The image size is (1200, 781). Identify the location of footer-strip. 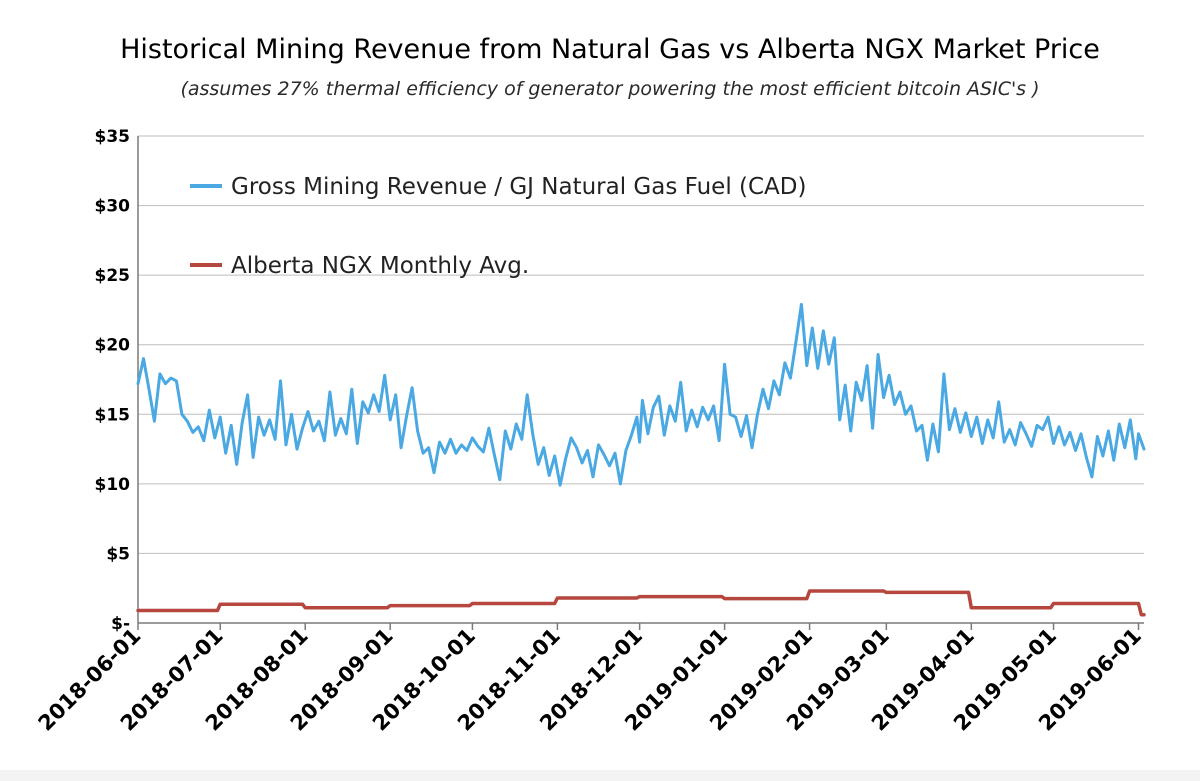
(600, 775).